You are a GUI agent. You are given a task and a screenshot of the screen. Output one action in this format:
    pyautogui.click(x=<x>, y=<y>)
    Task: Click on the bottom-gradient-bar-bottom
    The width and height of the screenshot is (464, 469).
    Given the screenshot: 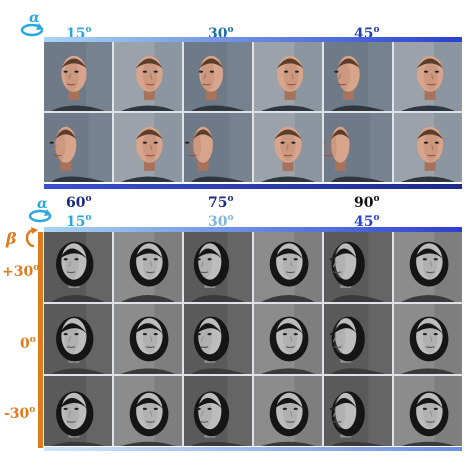 What is the action you would take?
    pyautogui.click(x=253, y=449)
    